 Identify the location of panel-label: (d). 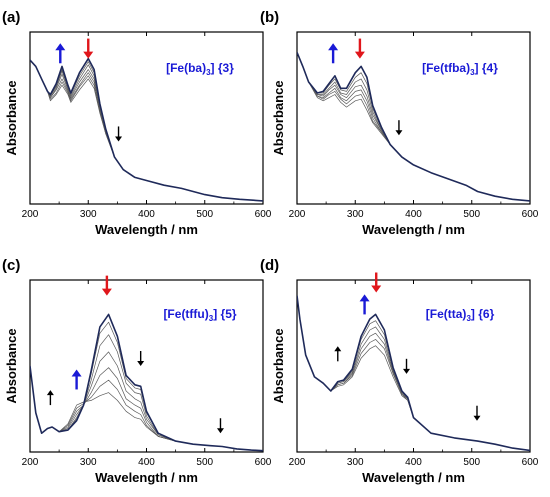
(269, 265).